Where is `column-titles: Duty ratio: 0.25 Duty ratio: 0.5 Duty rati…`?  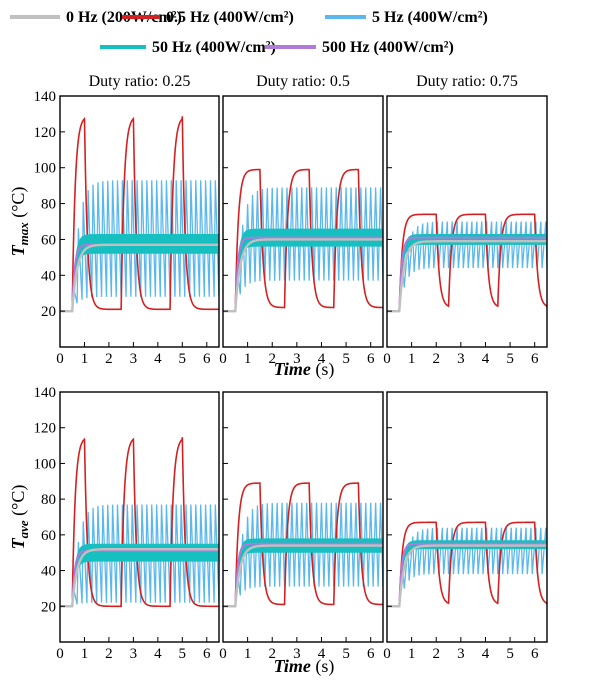
column-titles: Duty ratio: 0.25 Duty ratio: 0.5 Duty rati… is located at coordinates (303, 81).